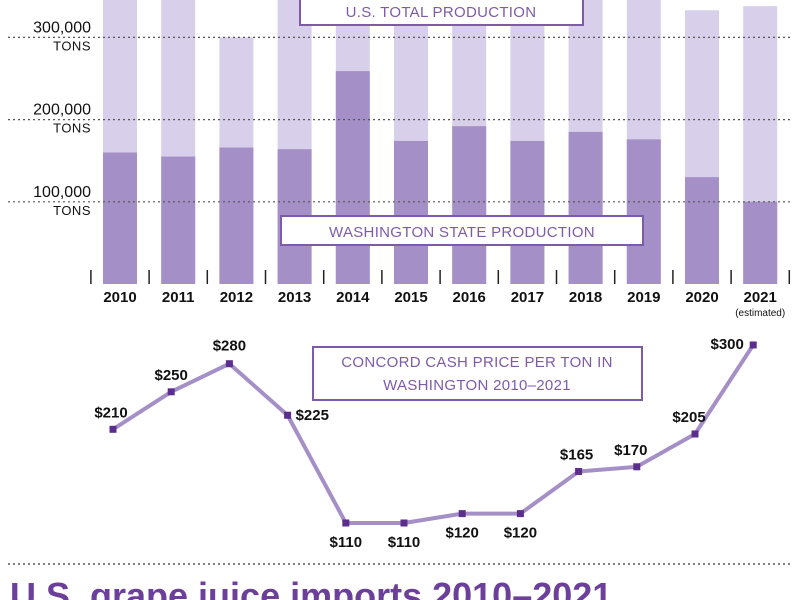  What do you see at coordinates (701, 297) in the screenshot?
I see `year-label: 2020` at bounding box center [701, 297].